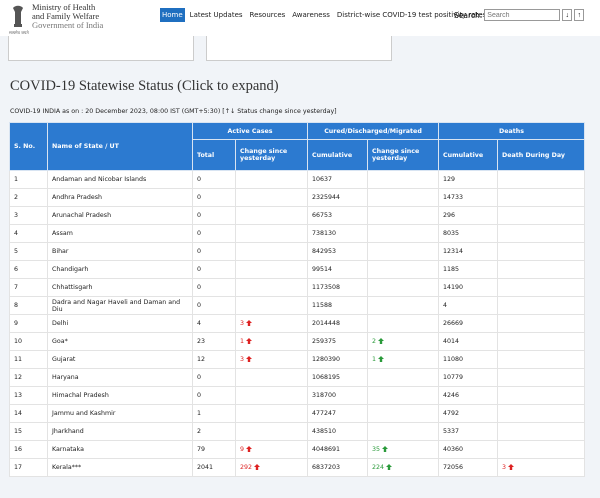 The width and height of the screenshot is (600, 498). What do you see at coordinates (297, 395) in the screenshot?
I see `state-row: 13 Himachal Pradesh 0 318700 4246` at bounding box center [297, 395].